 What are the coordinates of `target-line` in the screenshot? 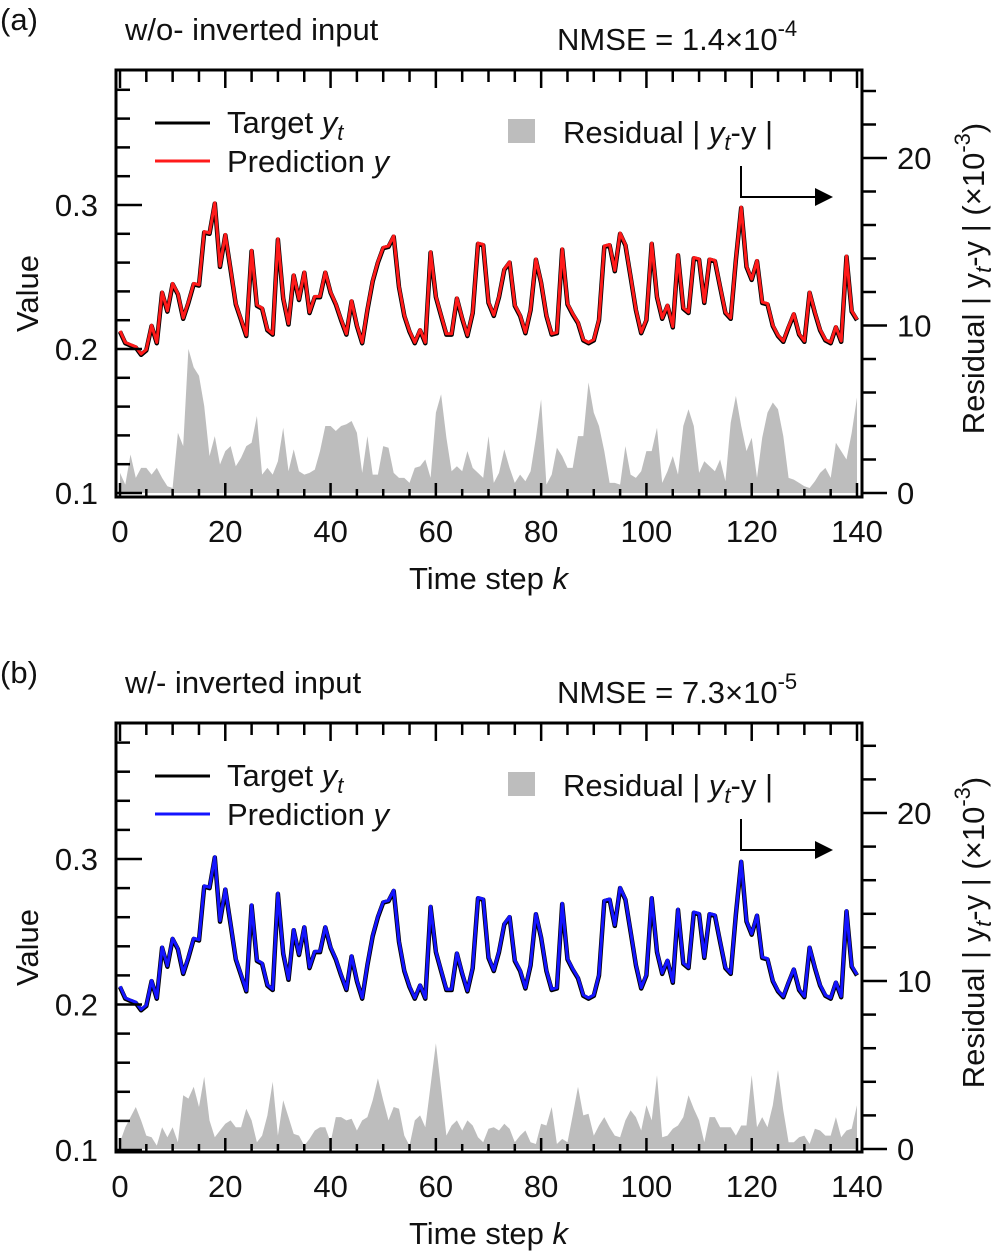 It's located at (488, 279).